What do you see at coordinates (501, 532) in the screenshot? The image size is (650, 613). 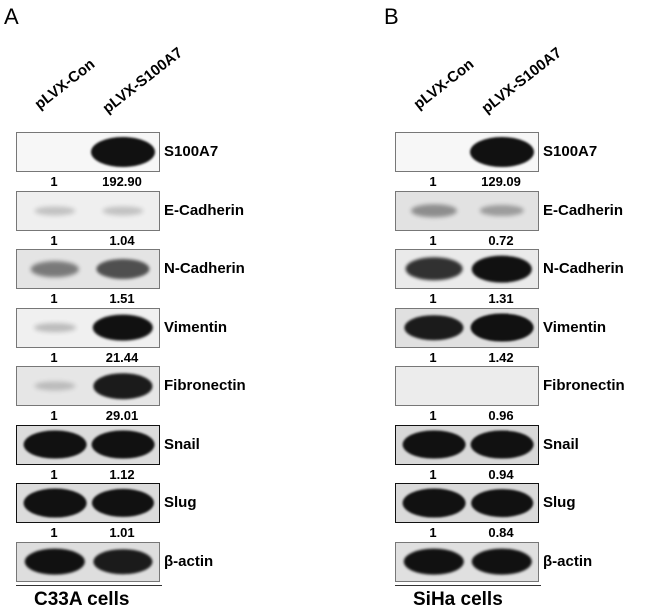 I see `densitometry-value: 0.84` at bounding box center [501, 532].